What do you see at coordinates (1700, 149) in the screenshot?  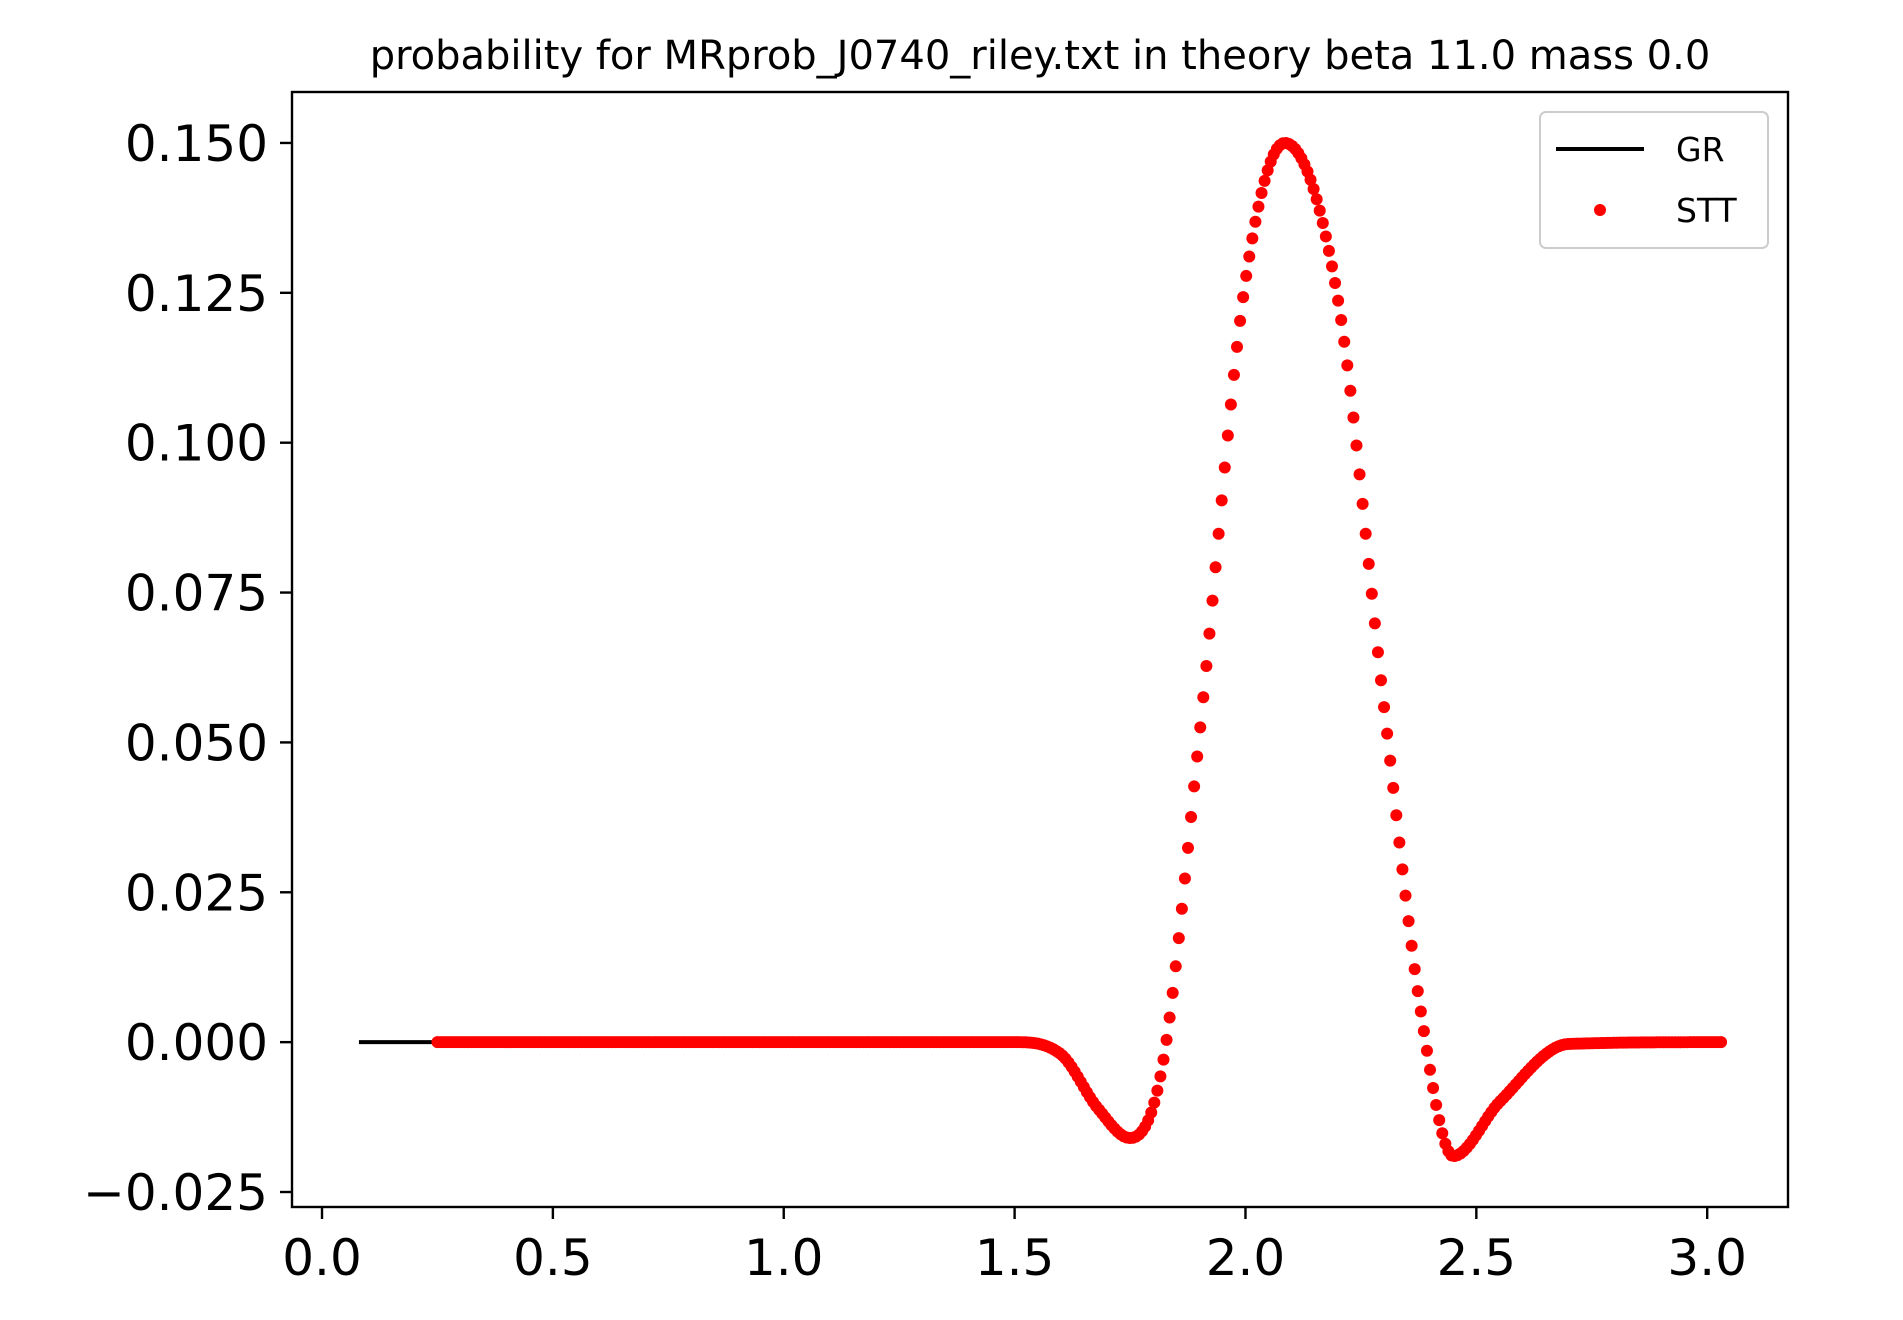 I see `legend-gr-label: GR` at bounding box center [1700, 149].